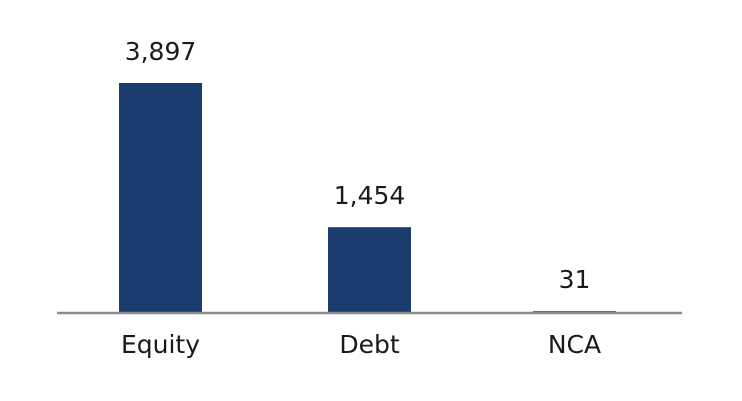 Image resolution: width=742 pixels, height=401 pixels. What do you see at coordinates (369, 344) in the screenshot?
I see `x-tick-label: Debt` at bounding box center [369, 344].